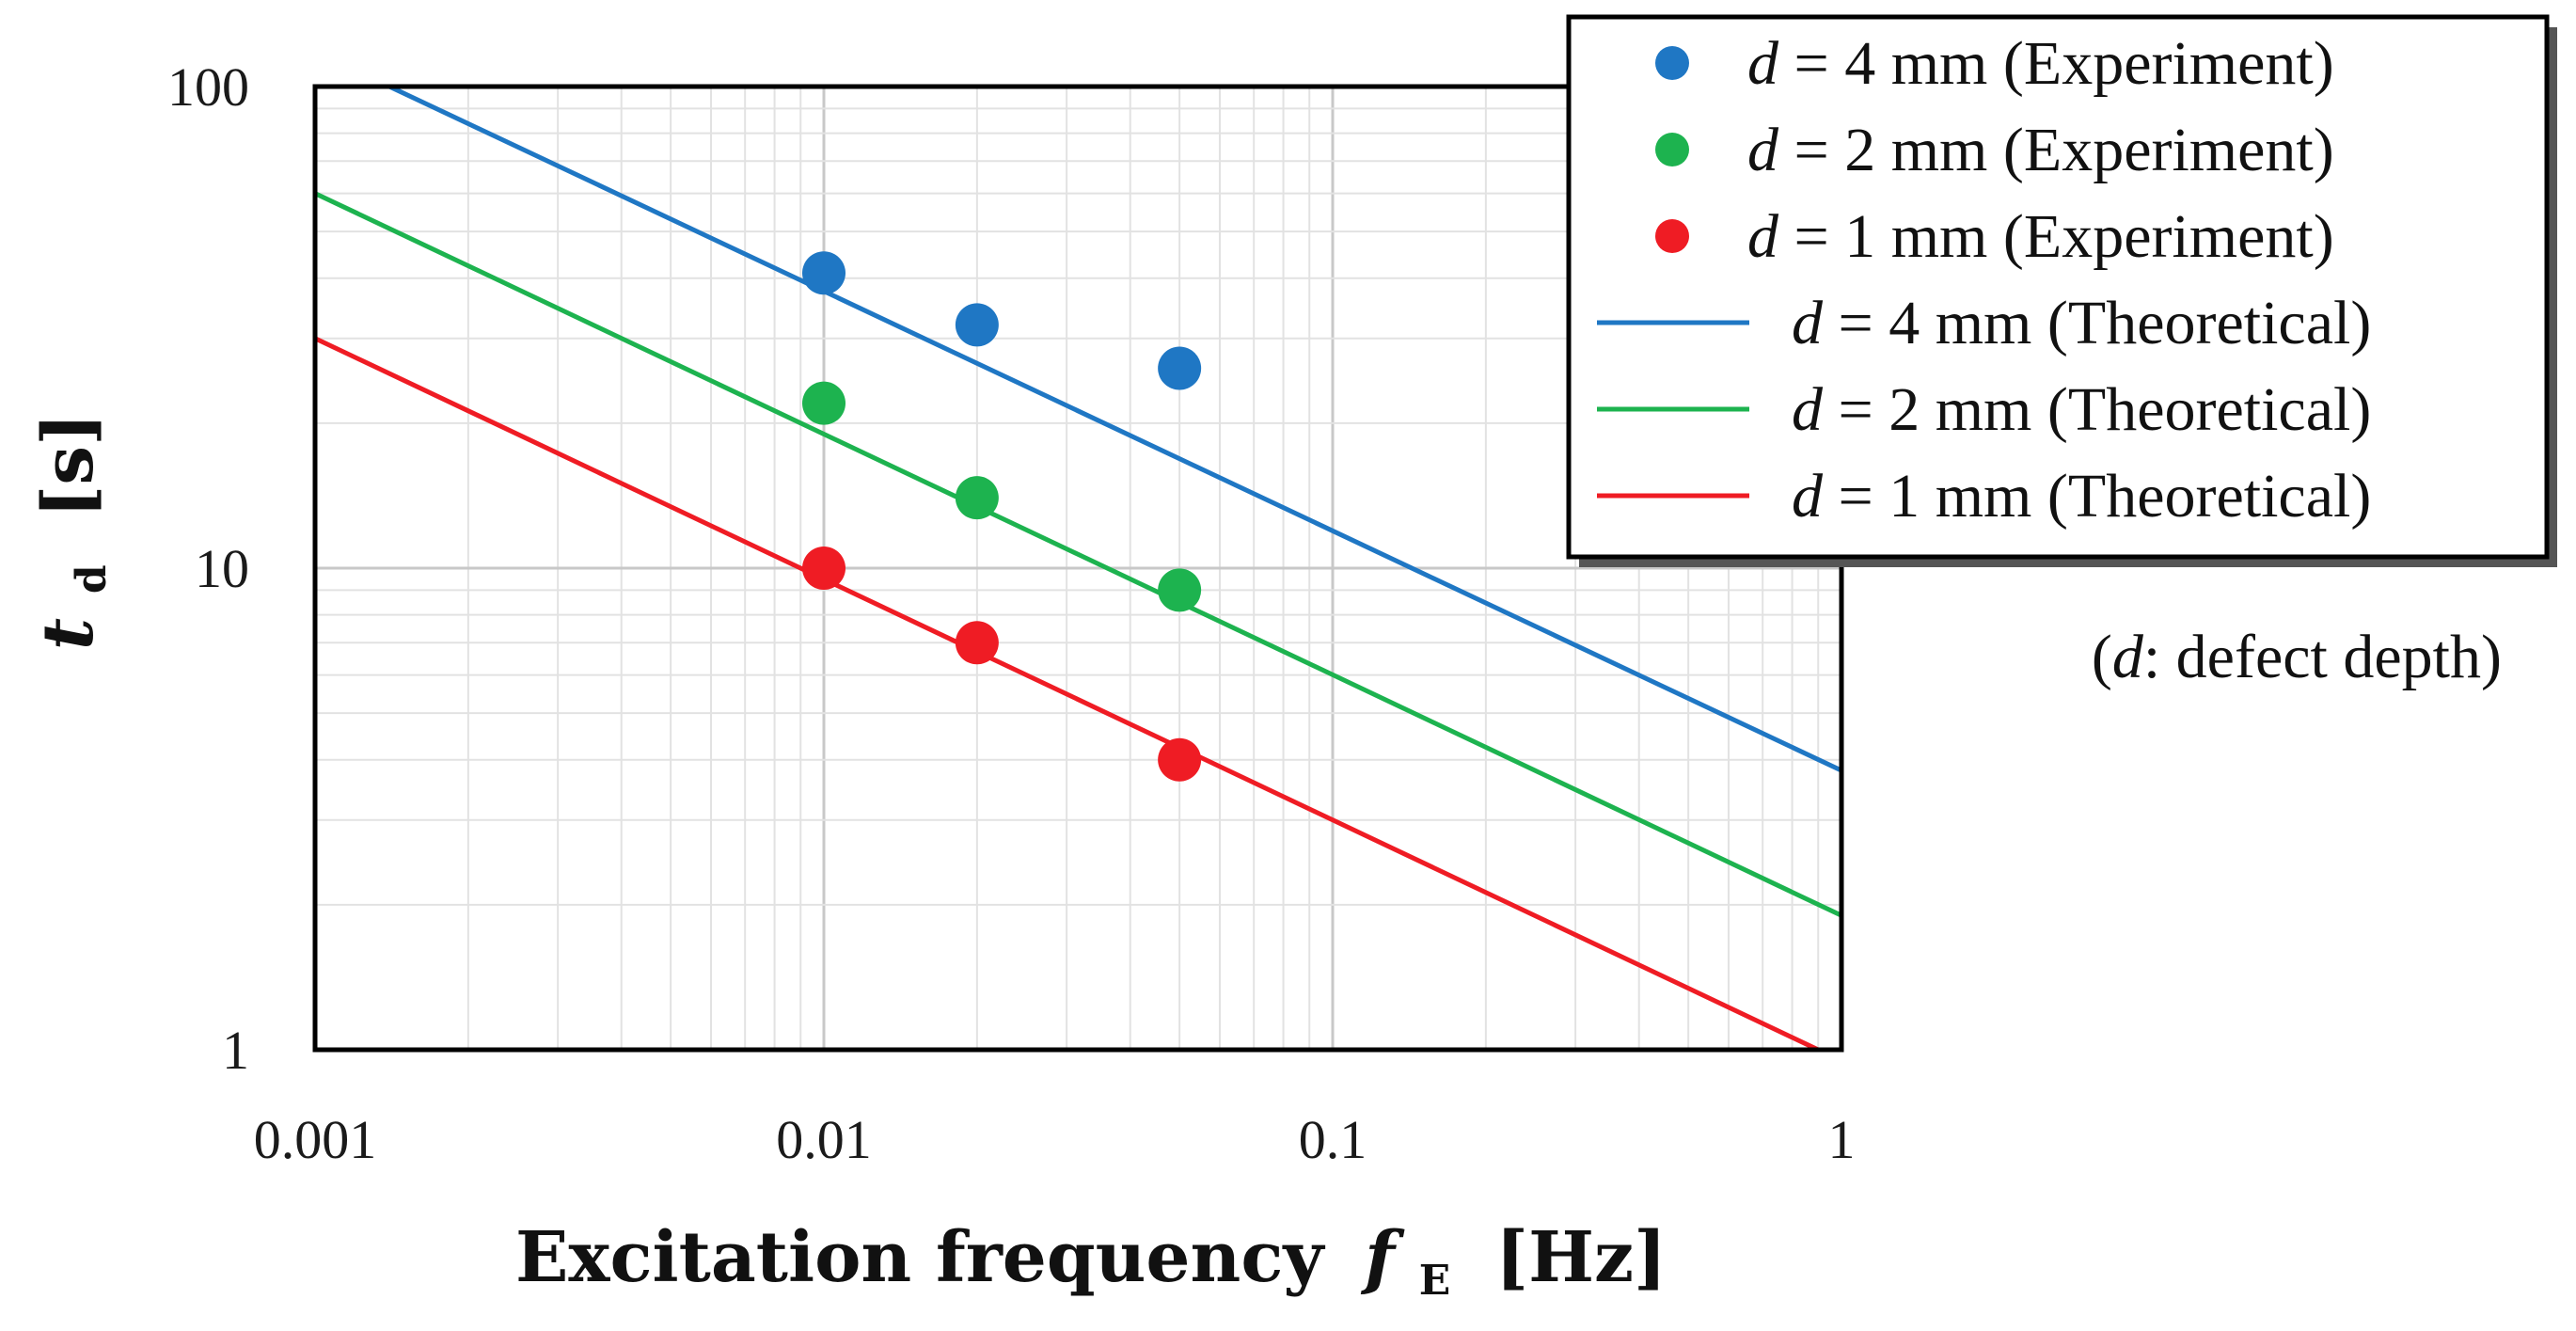  Describe the element at coordinates (75, 531) in the screenshot. I see `y-axis-title: t d [s]` at that location.